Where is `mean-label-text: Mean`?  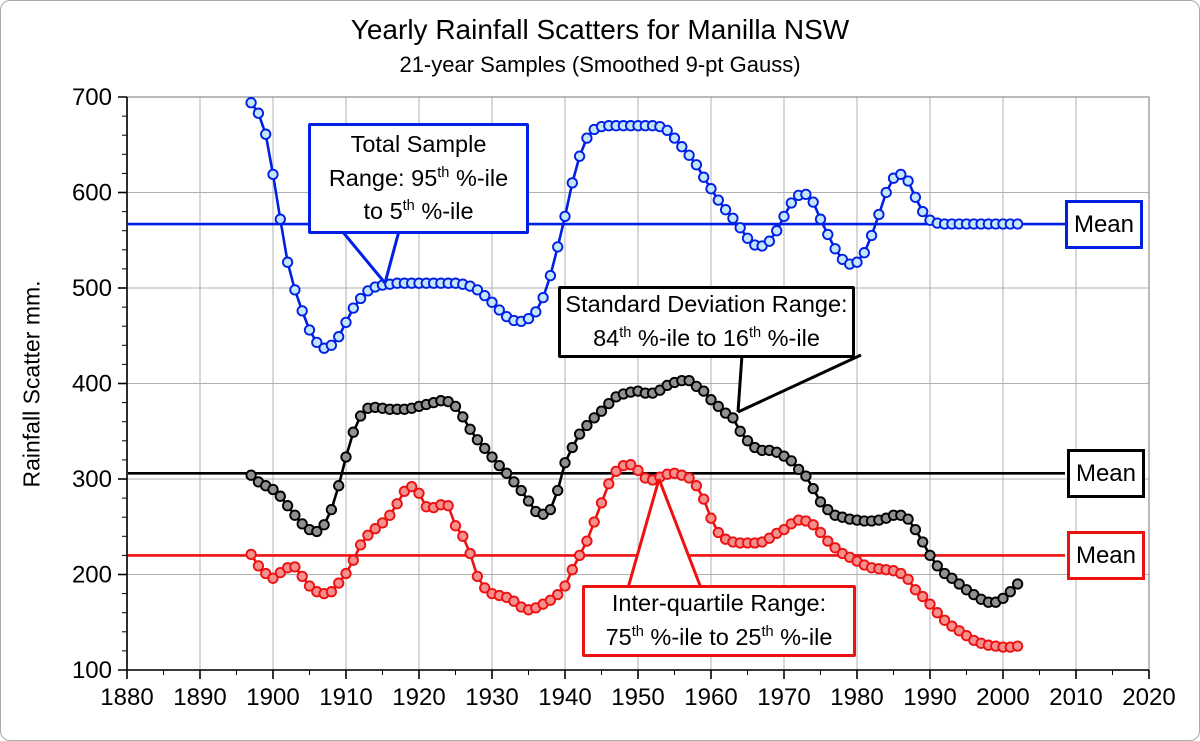
mean-label-text: Mean is located at coordinates (1106, 473).